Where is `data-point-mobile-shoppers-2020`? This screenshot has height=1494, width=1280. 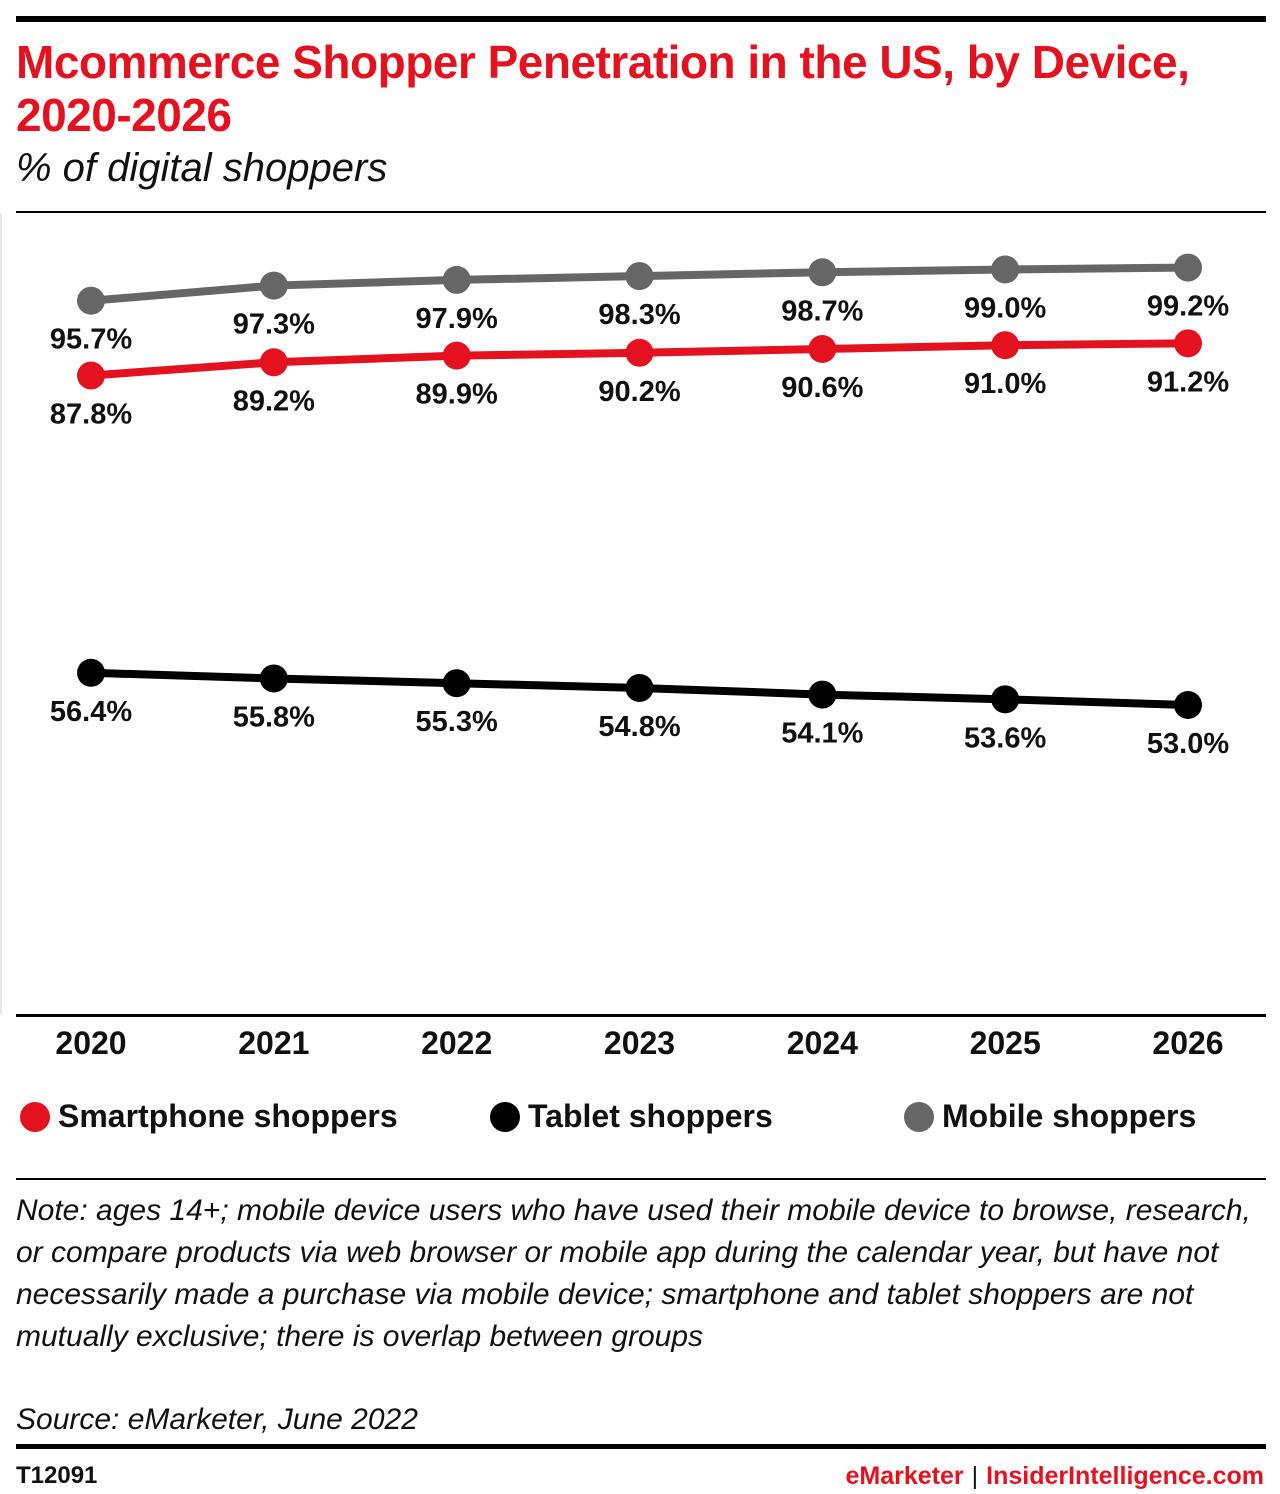
data-point-mobile-shoppers-2020 is located at coordinates (91, 300).